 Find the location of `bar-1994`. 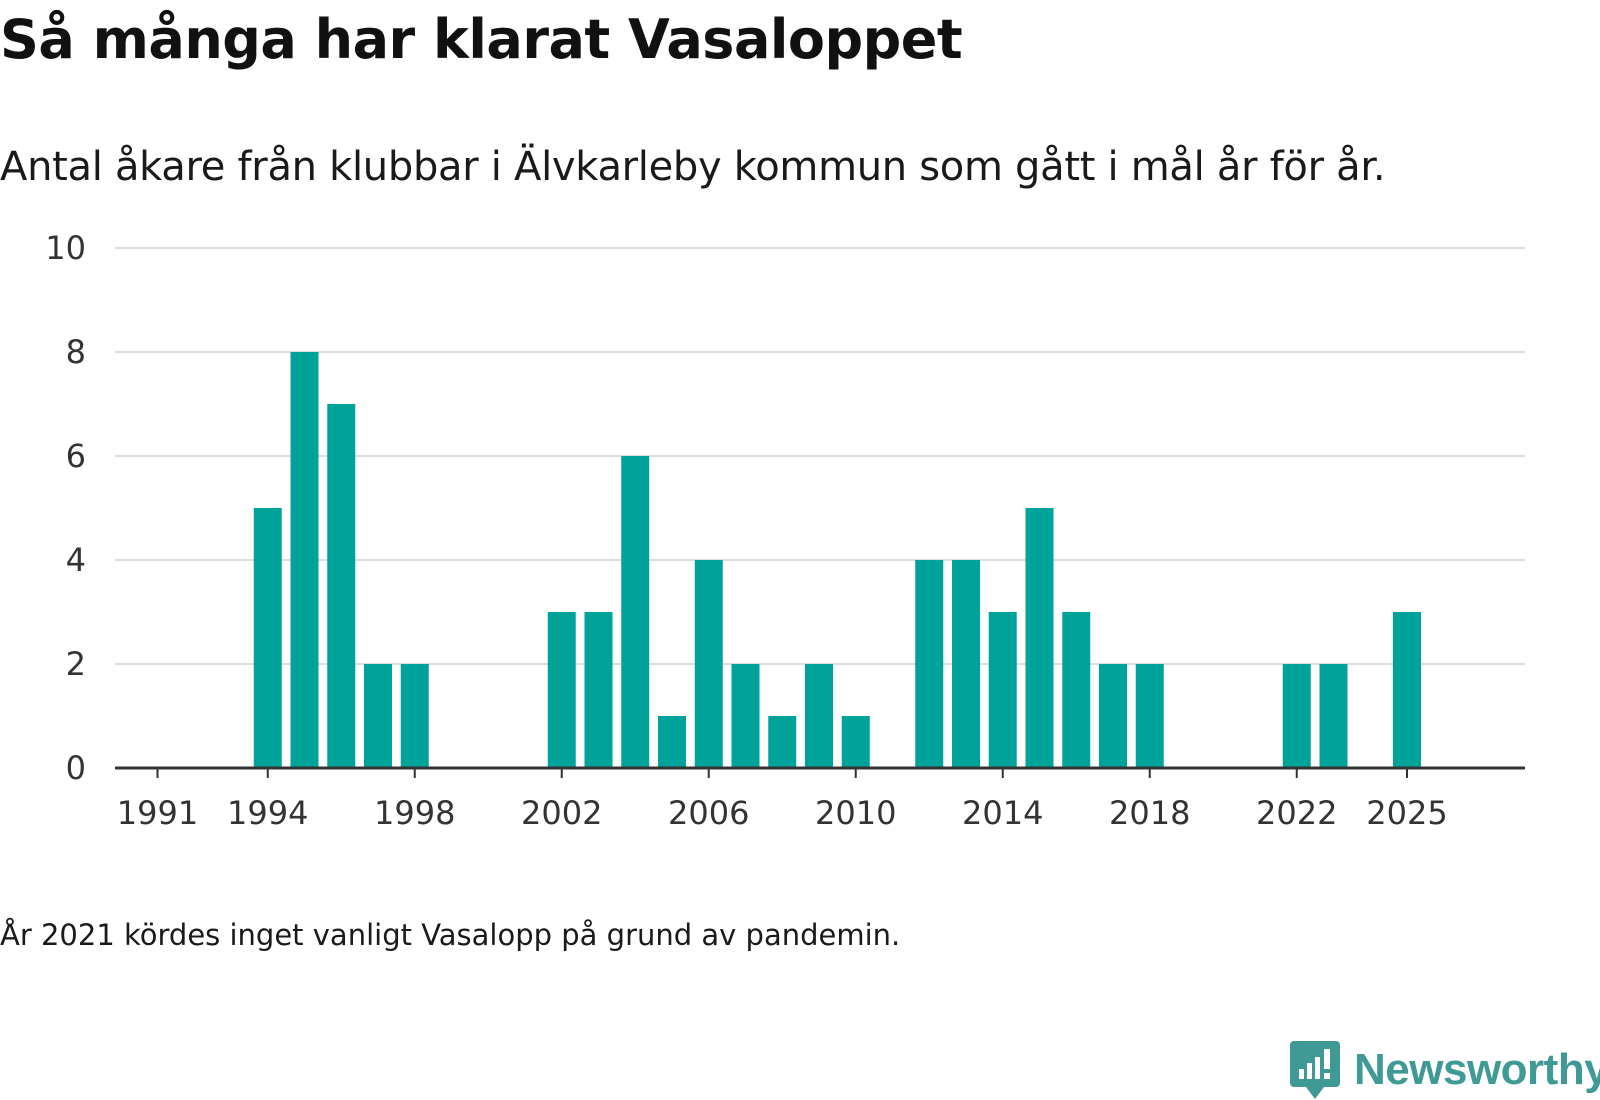

bar-1994 is located at coordinates (267, 638).